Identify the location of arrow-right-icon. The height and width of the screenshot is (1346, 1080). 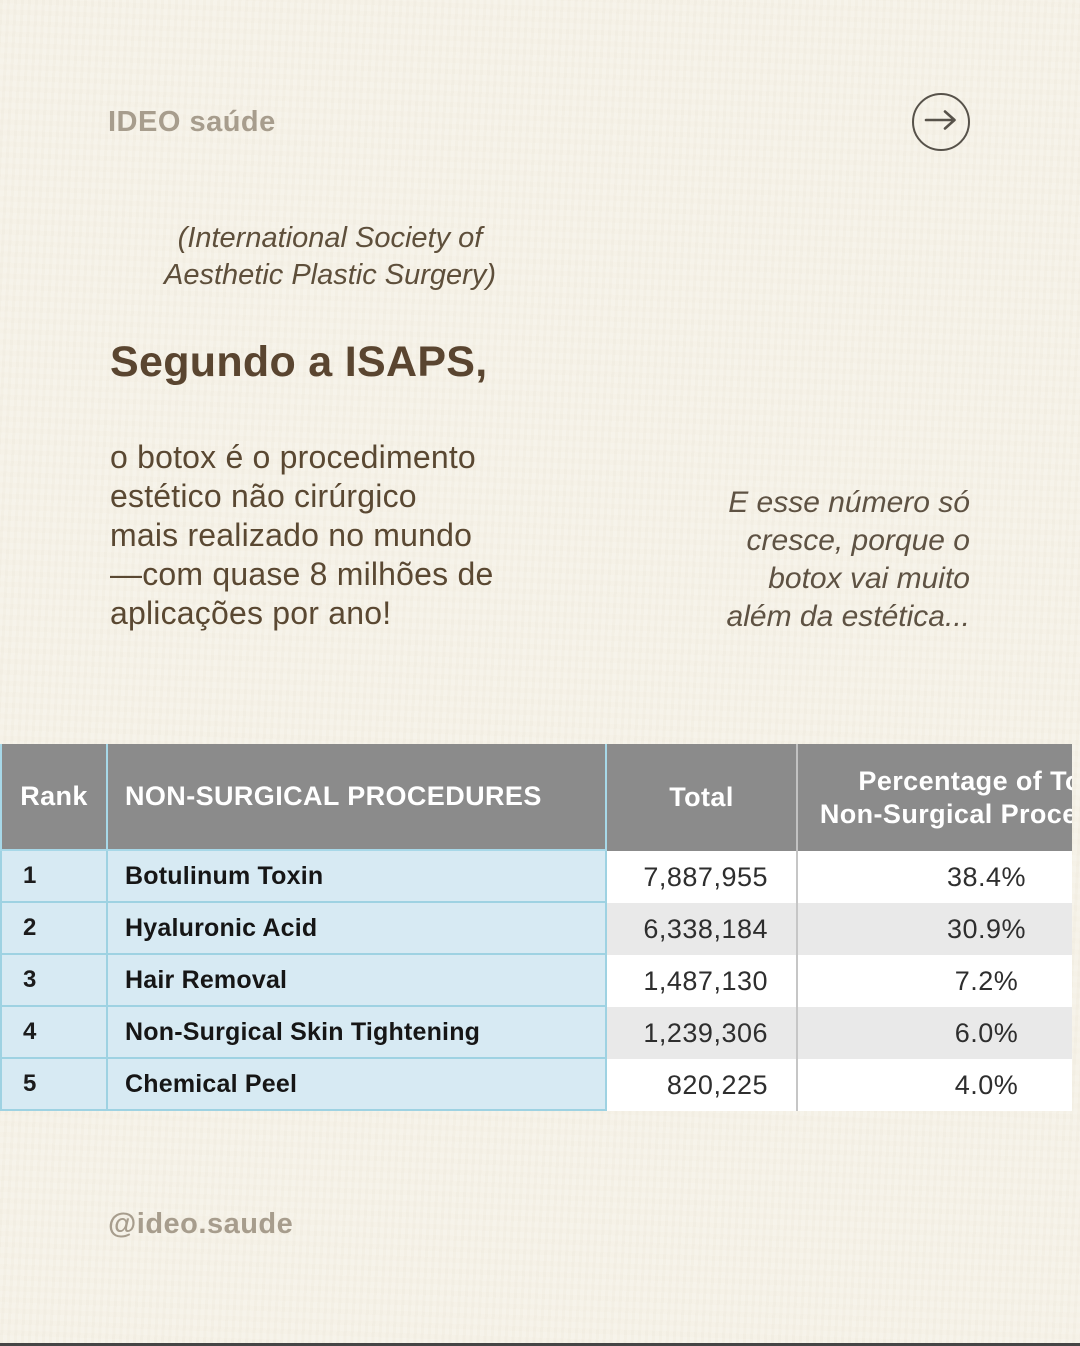
(941, 122).